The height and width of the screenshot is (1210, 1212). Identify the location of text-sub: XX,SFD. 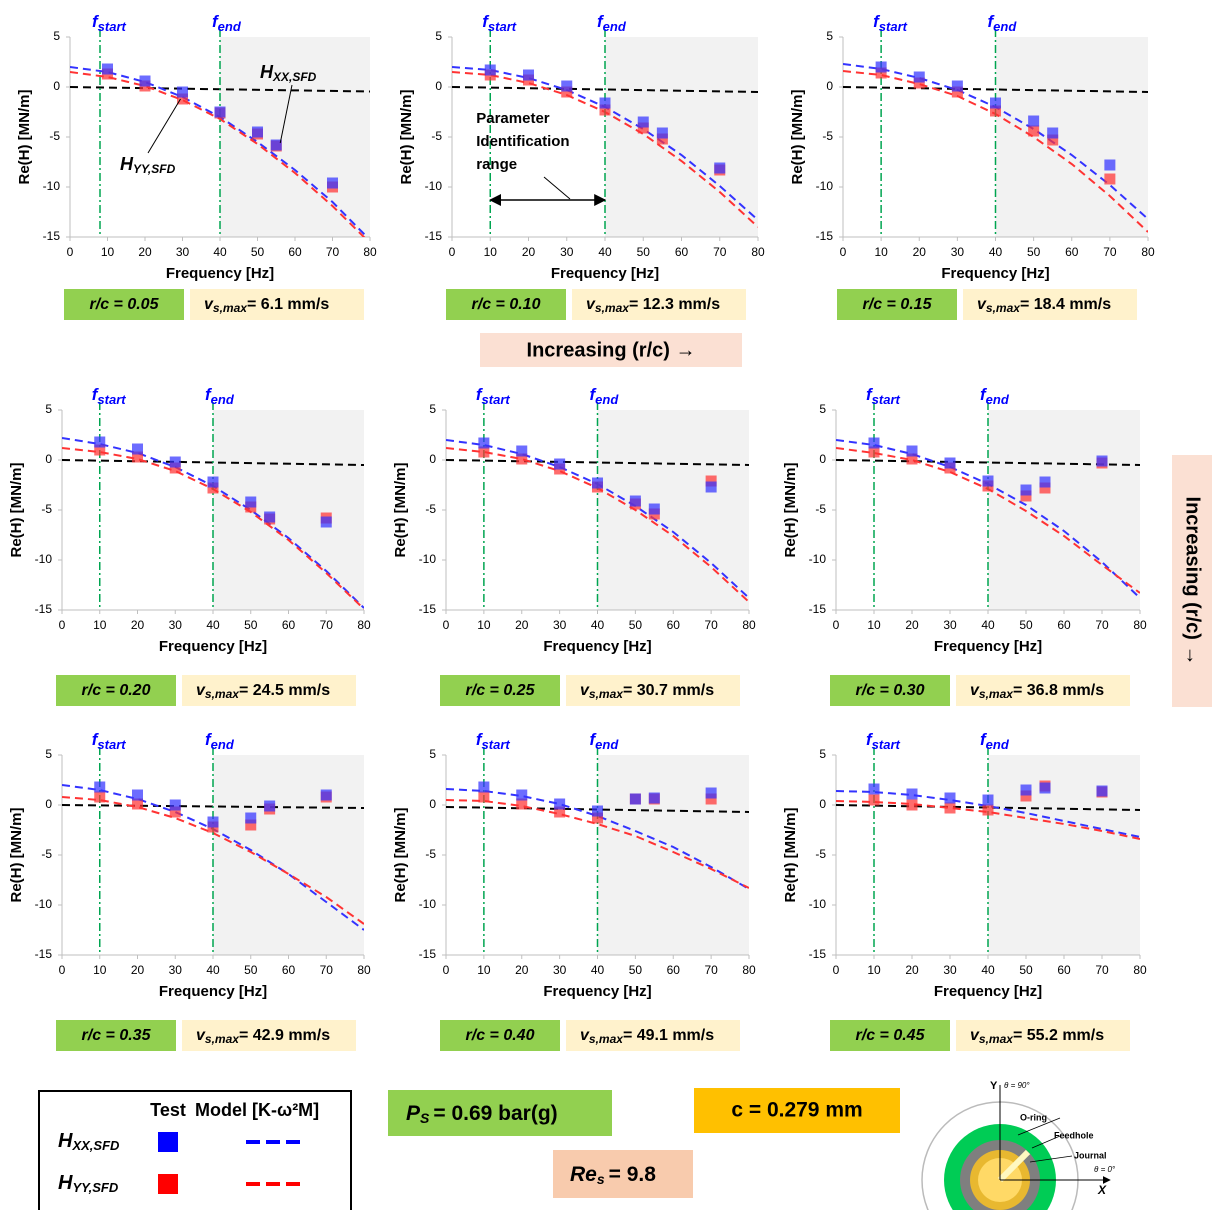
(95, 1145).